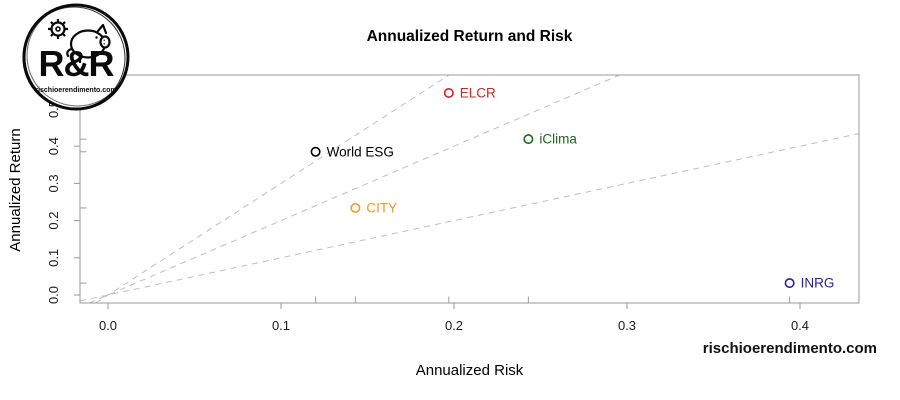  What do you see at coordinates (789, 283) in the screenshot?
I see `data-point-inrg` at bounding box center [789, 283].